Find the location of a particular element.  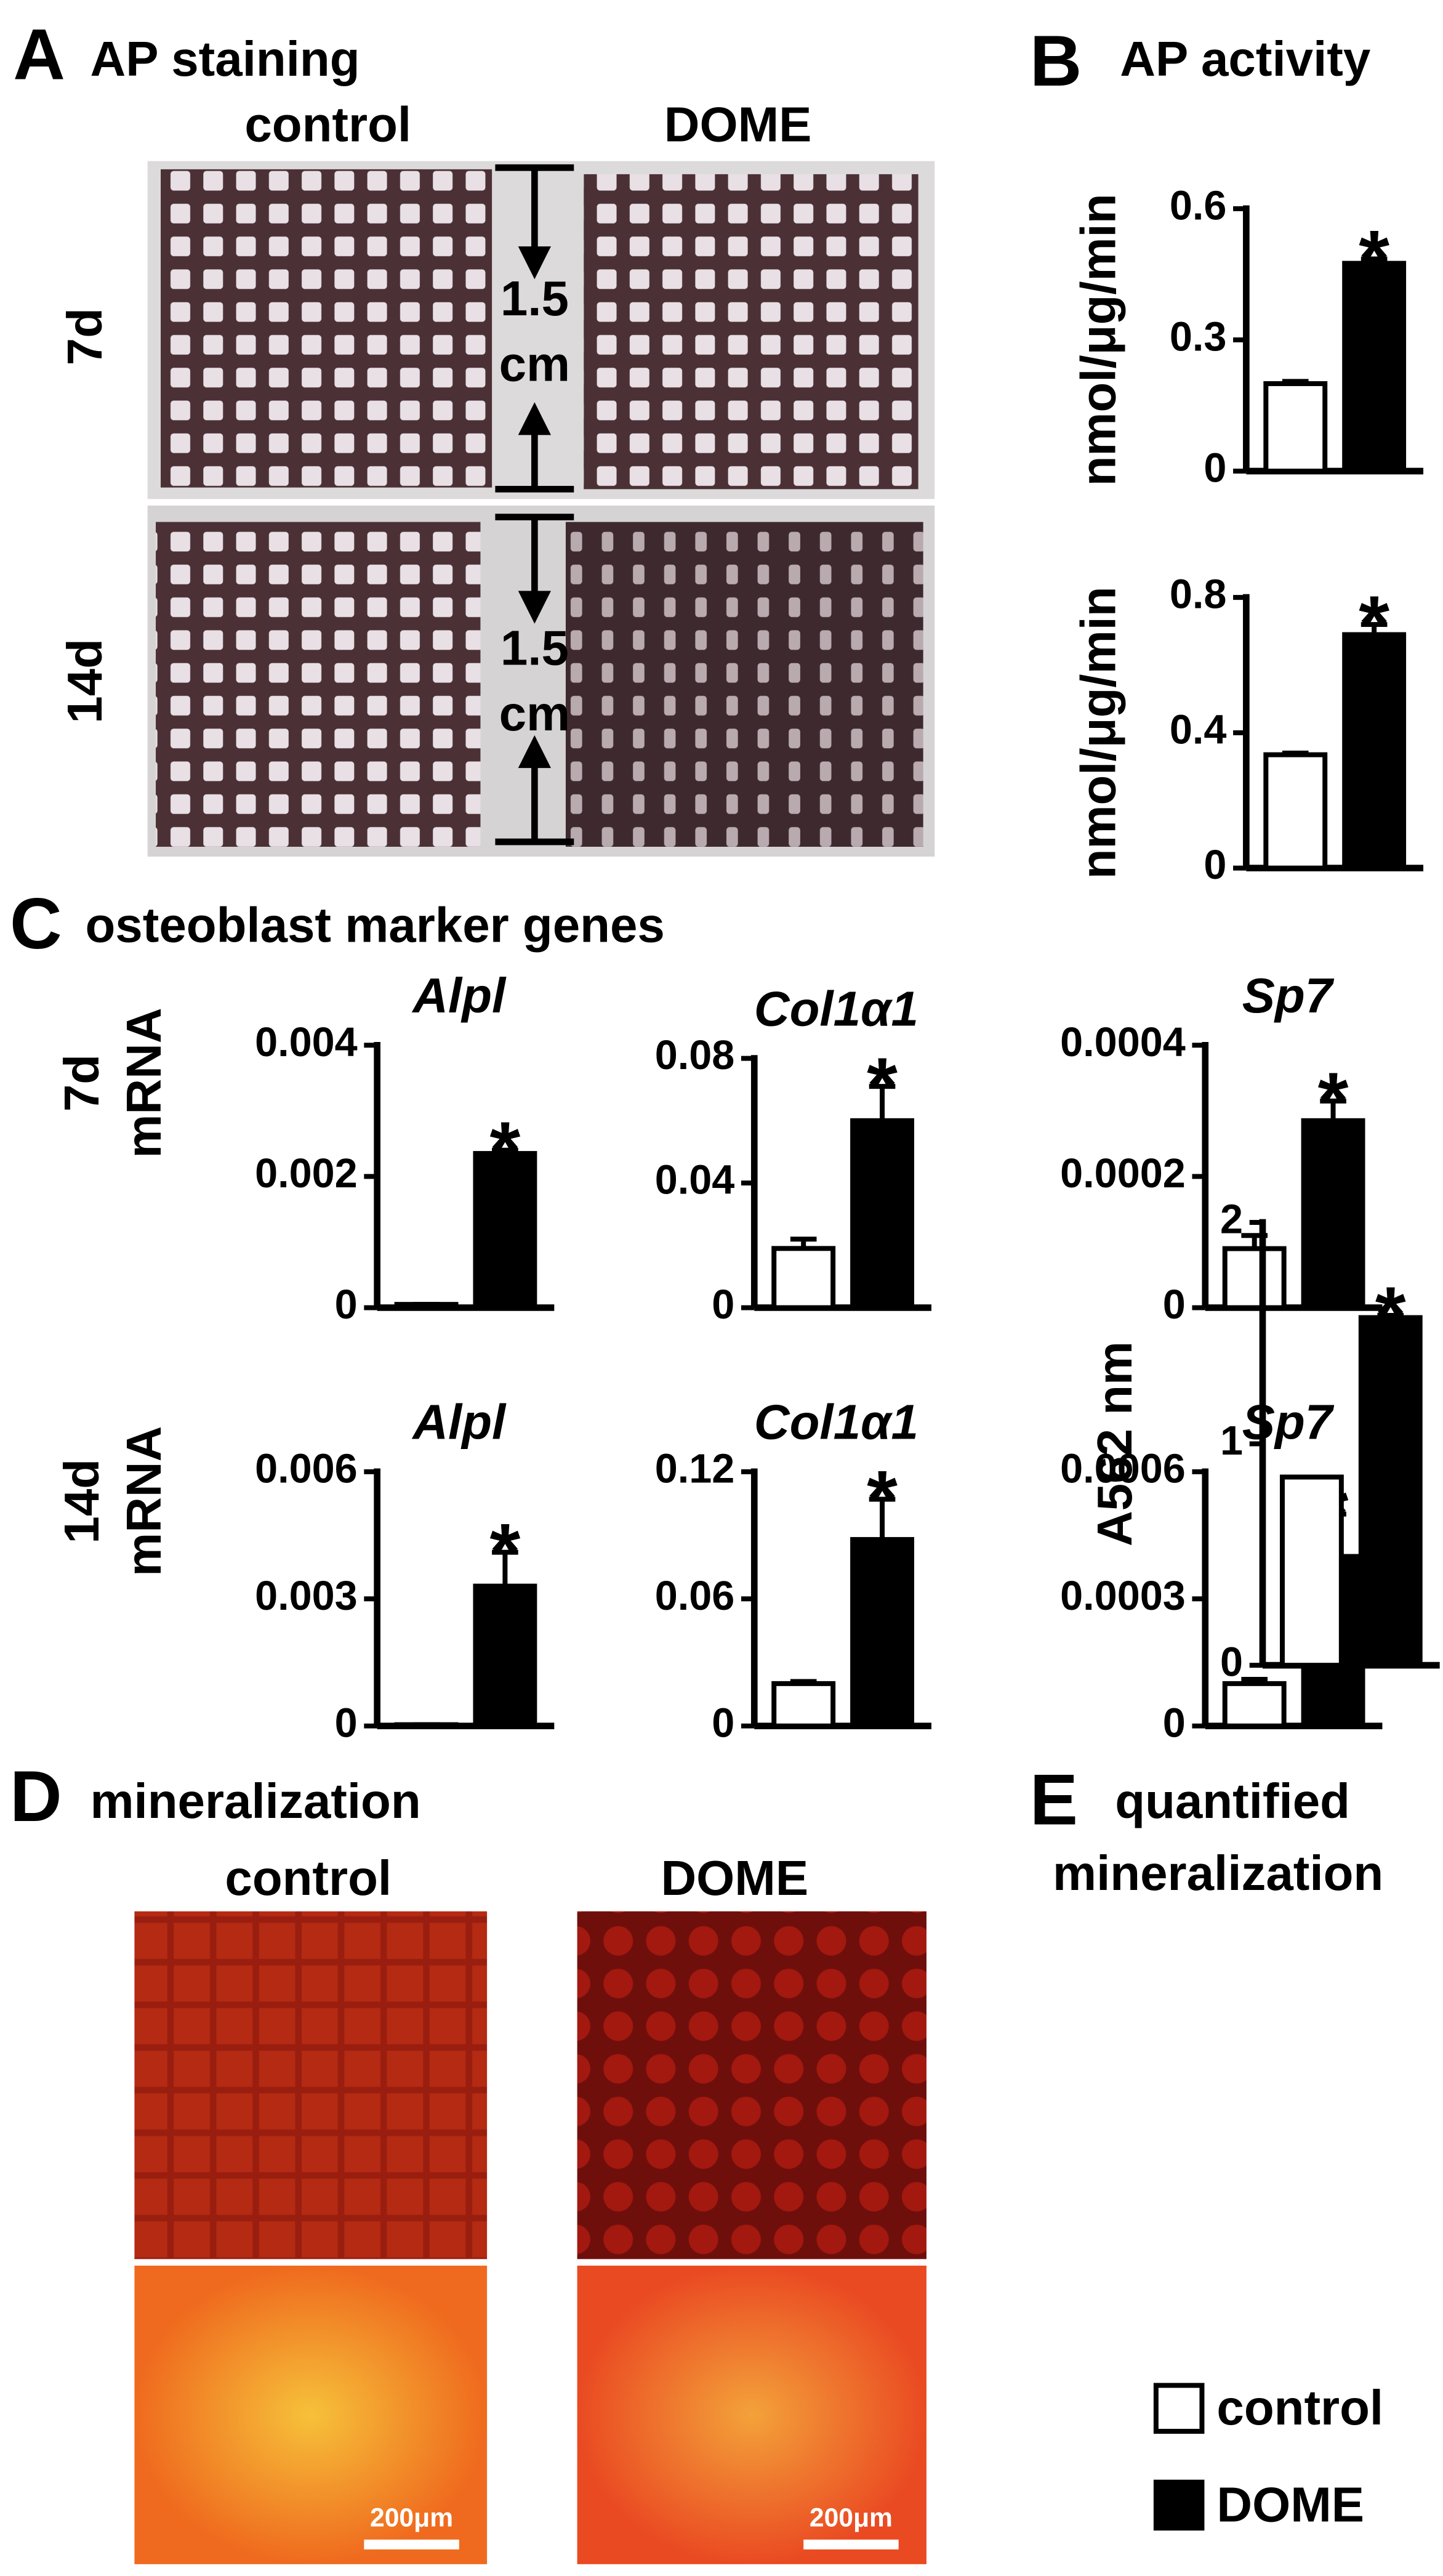

y-tick-label: 0.003 is located at coordinates (306, 1596).